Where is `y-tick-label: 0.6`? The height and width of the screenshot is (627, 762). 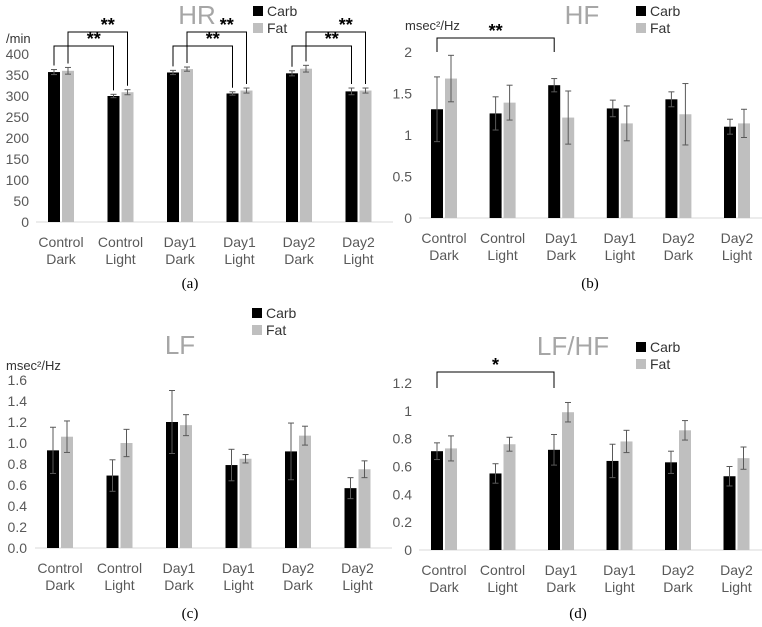 y-tick-label: 0.6 is located at coordinates (403, 467).